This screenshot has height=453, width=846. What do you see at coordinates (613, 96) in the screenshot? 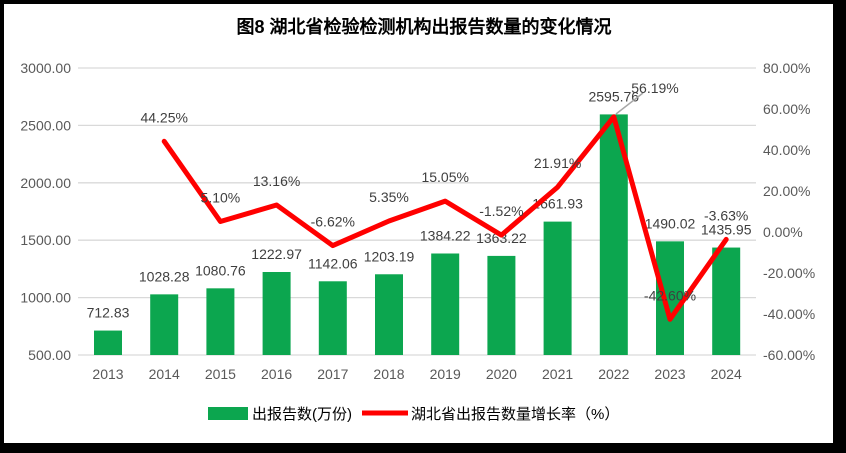
I see `bar-value-label: 2595.76` at bounding box center [613, 96].